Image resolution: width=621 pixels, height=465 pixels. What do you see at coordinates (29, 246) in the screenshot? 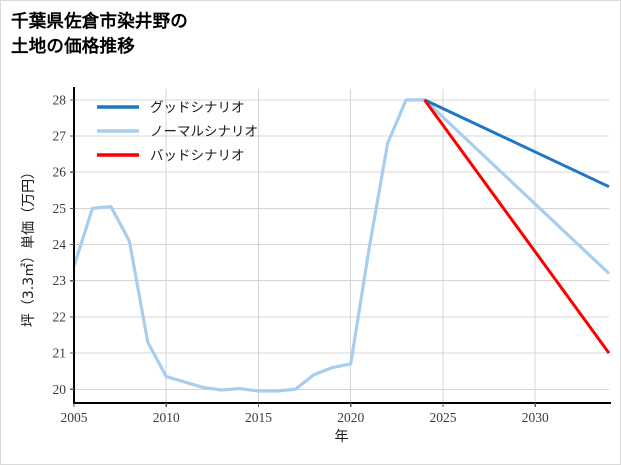
I see `y-axis-title: 坪（3.3㎡）単価（万円）` at bounding box center [29, 246].